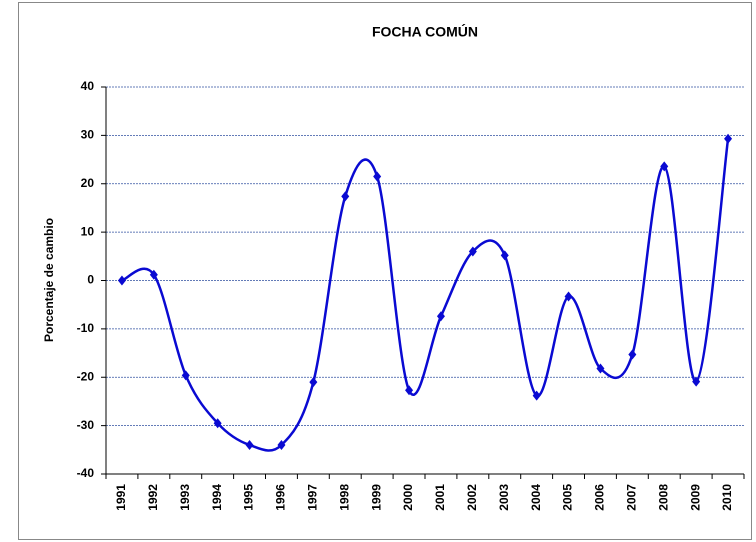 The width and height of the screenshot is (756, 542). What do you see at coordinates (440, 497) in the screenshot?
I see `x-tick-label: 2001` at bounding box center [440, 497].